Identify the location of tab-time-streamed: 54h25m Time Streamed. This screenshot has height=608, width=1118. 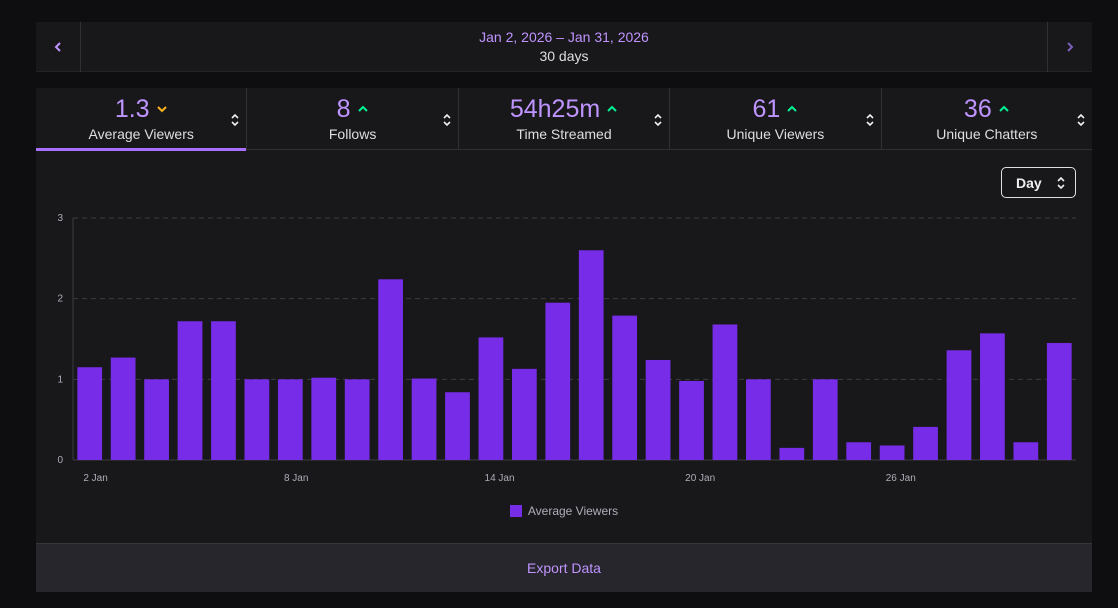
(565, 119).